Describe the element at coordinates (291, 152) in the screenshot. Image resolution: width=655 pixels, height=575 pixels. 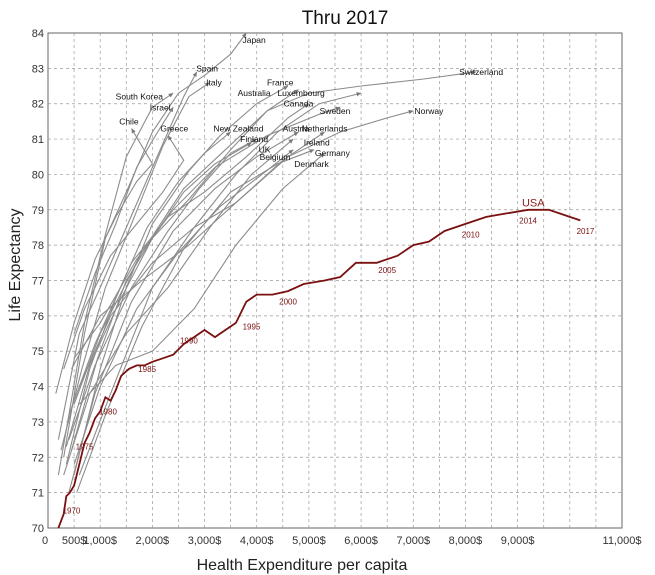
I see `series-arrow-belgium` at that location.